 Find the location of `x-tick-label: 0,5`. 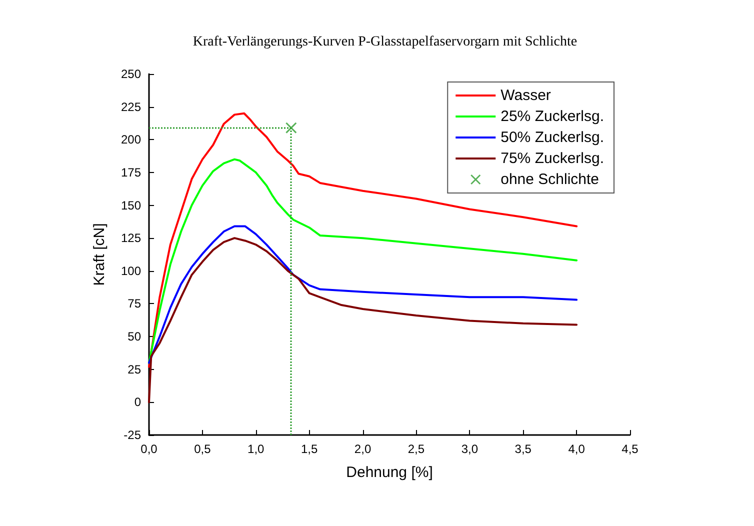

x-tick-label: 0,5 is located at coordinates (203, 449).